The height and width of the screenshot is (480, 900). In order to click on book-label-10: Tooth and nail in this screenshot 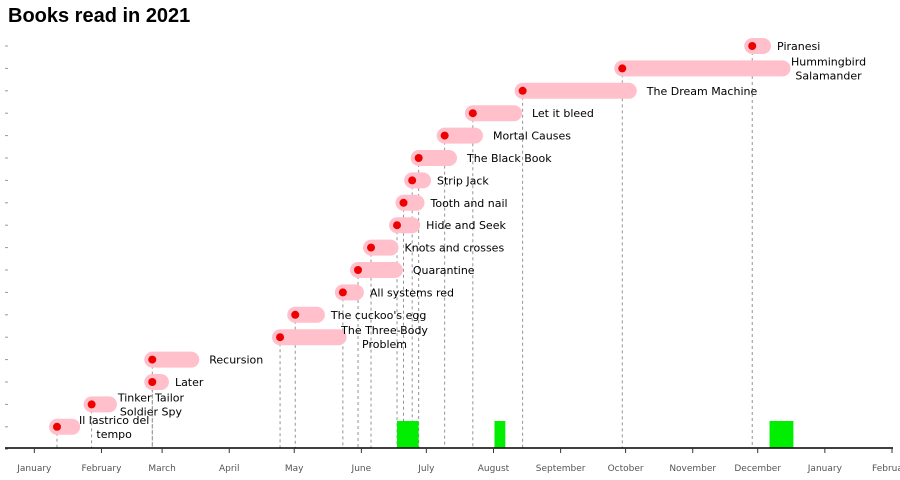, I will do `click(469, 203)`.